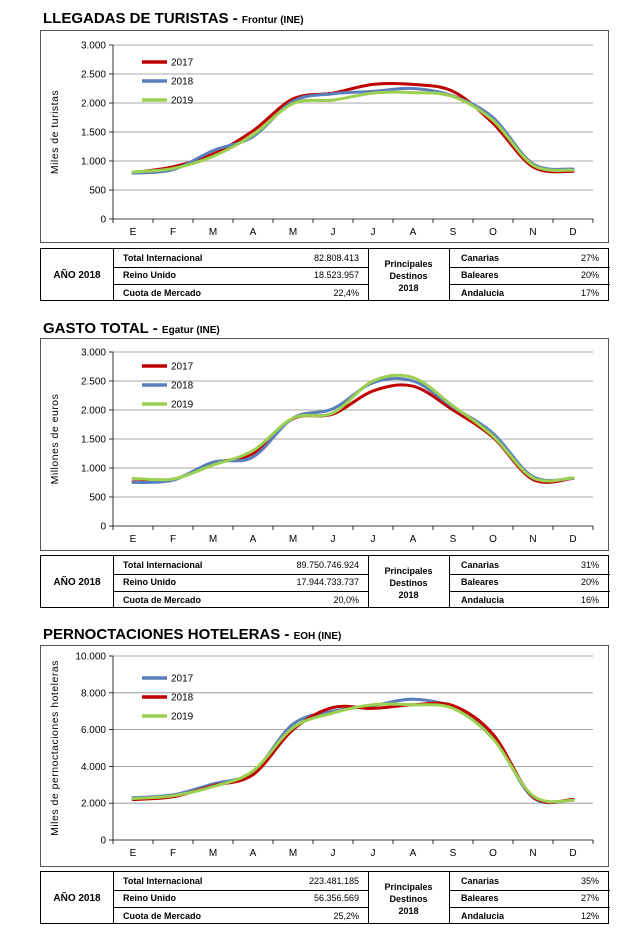 This screenshot has height=937, width=629. I want to click on section-source: Egatur (INE), so click(190, 330).